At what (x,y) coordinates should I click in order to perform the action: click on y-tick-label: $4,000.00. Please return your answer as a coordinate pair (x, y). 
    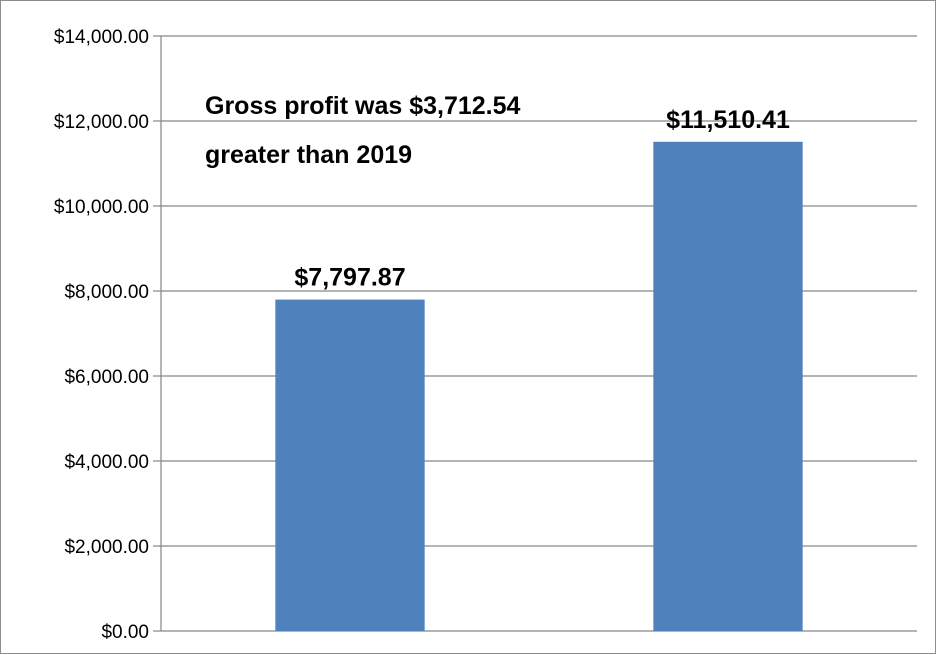
    Looking at the image, I should click on (106, 462).